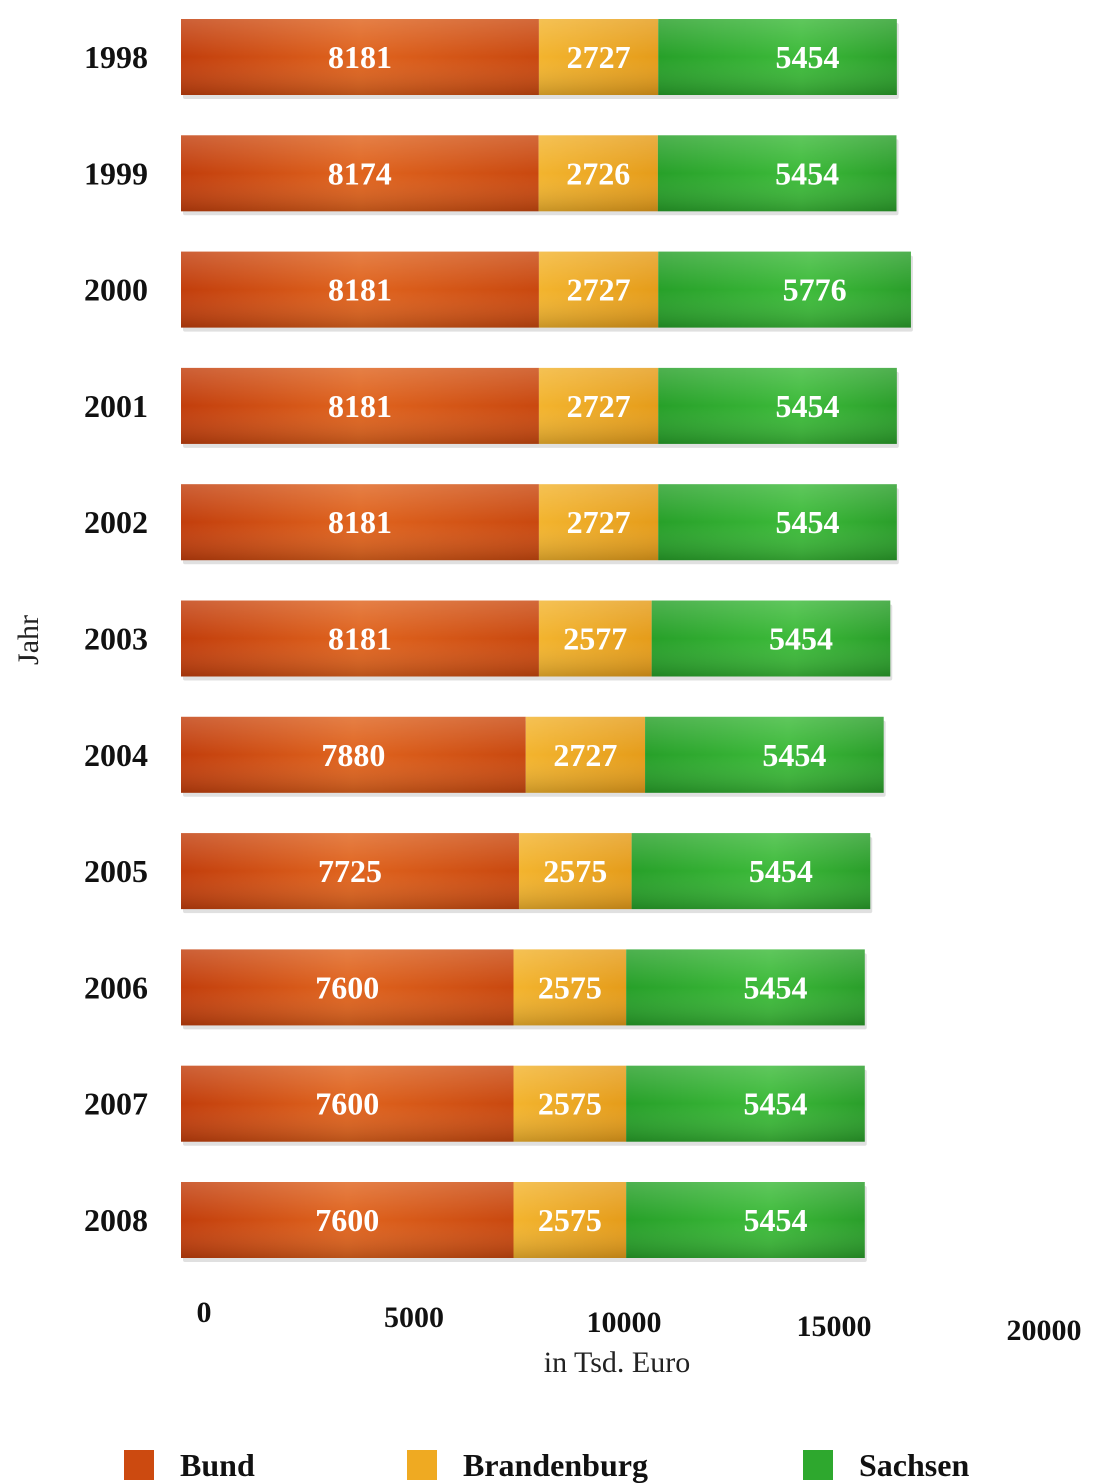 Image resolution: width=1104 pixels, height=1483 pixels. I want to click on data-label-sachsen-1999: 5454, so click(807, 173).